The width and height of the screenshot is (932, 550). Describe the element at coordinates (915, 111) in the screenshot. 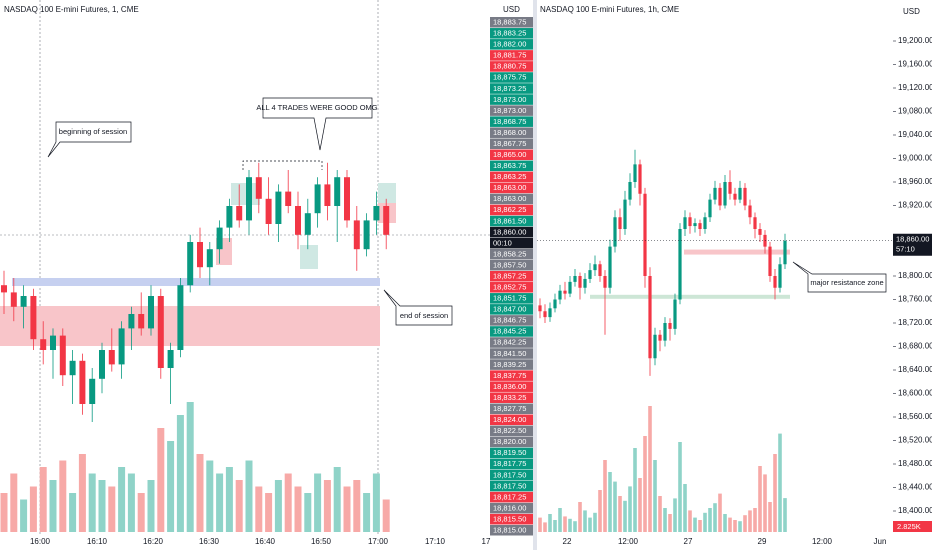

I see `y-tick-label: 19,080.00` at that location.